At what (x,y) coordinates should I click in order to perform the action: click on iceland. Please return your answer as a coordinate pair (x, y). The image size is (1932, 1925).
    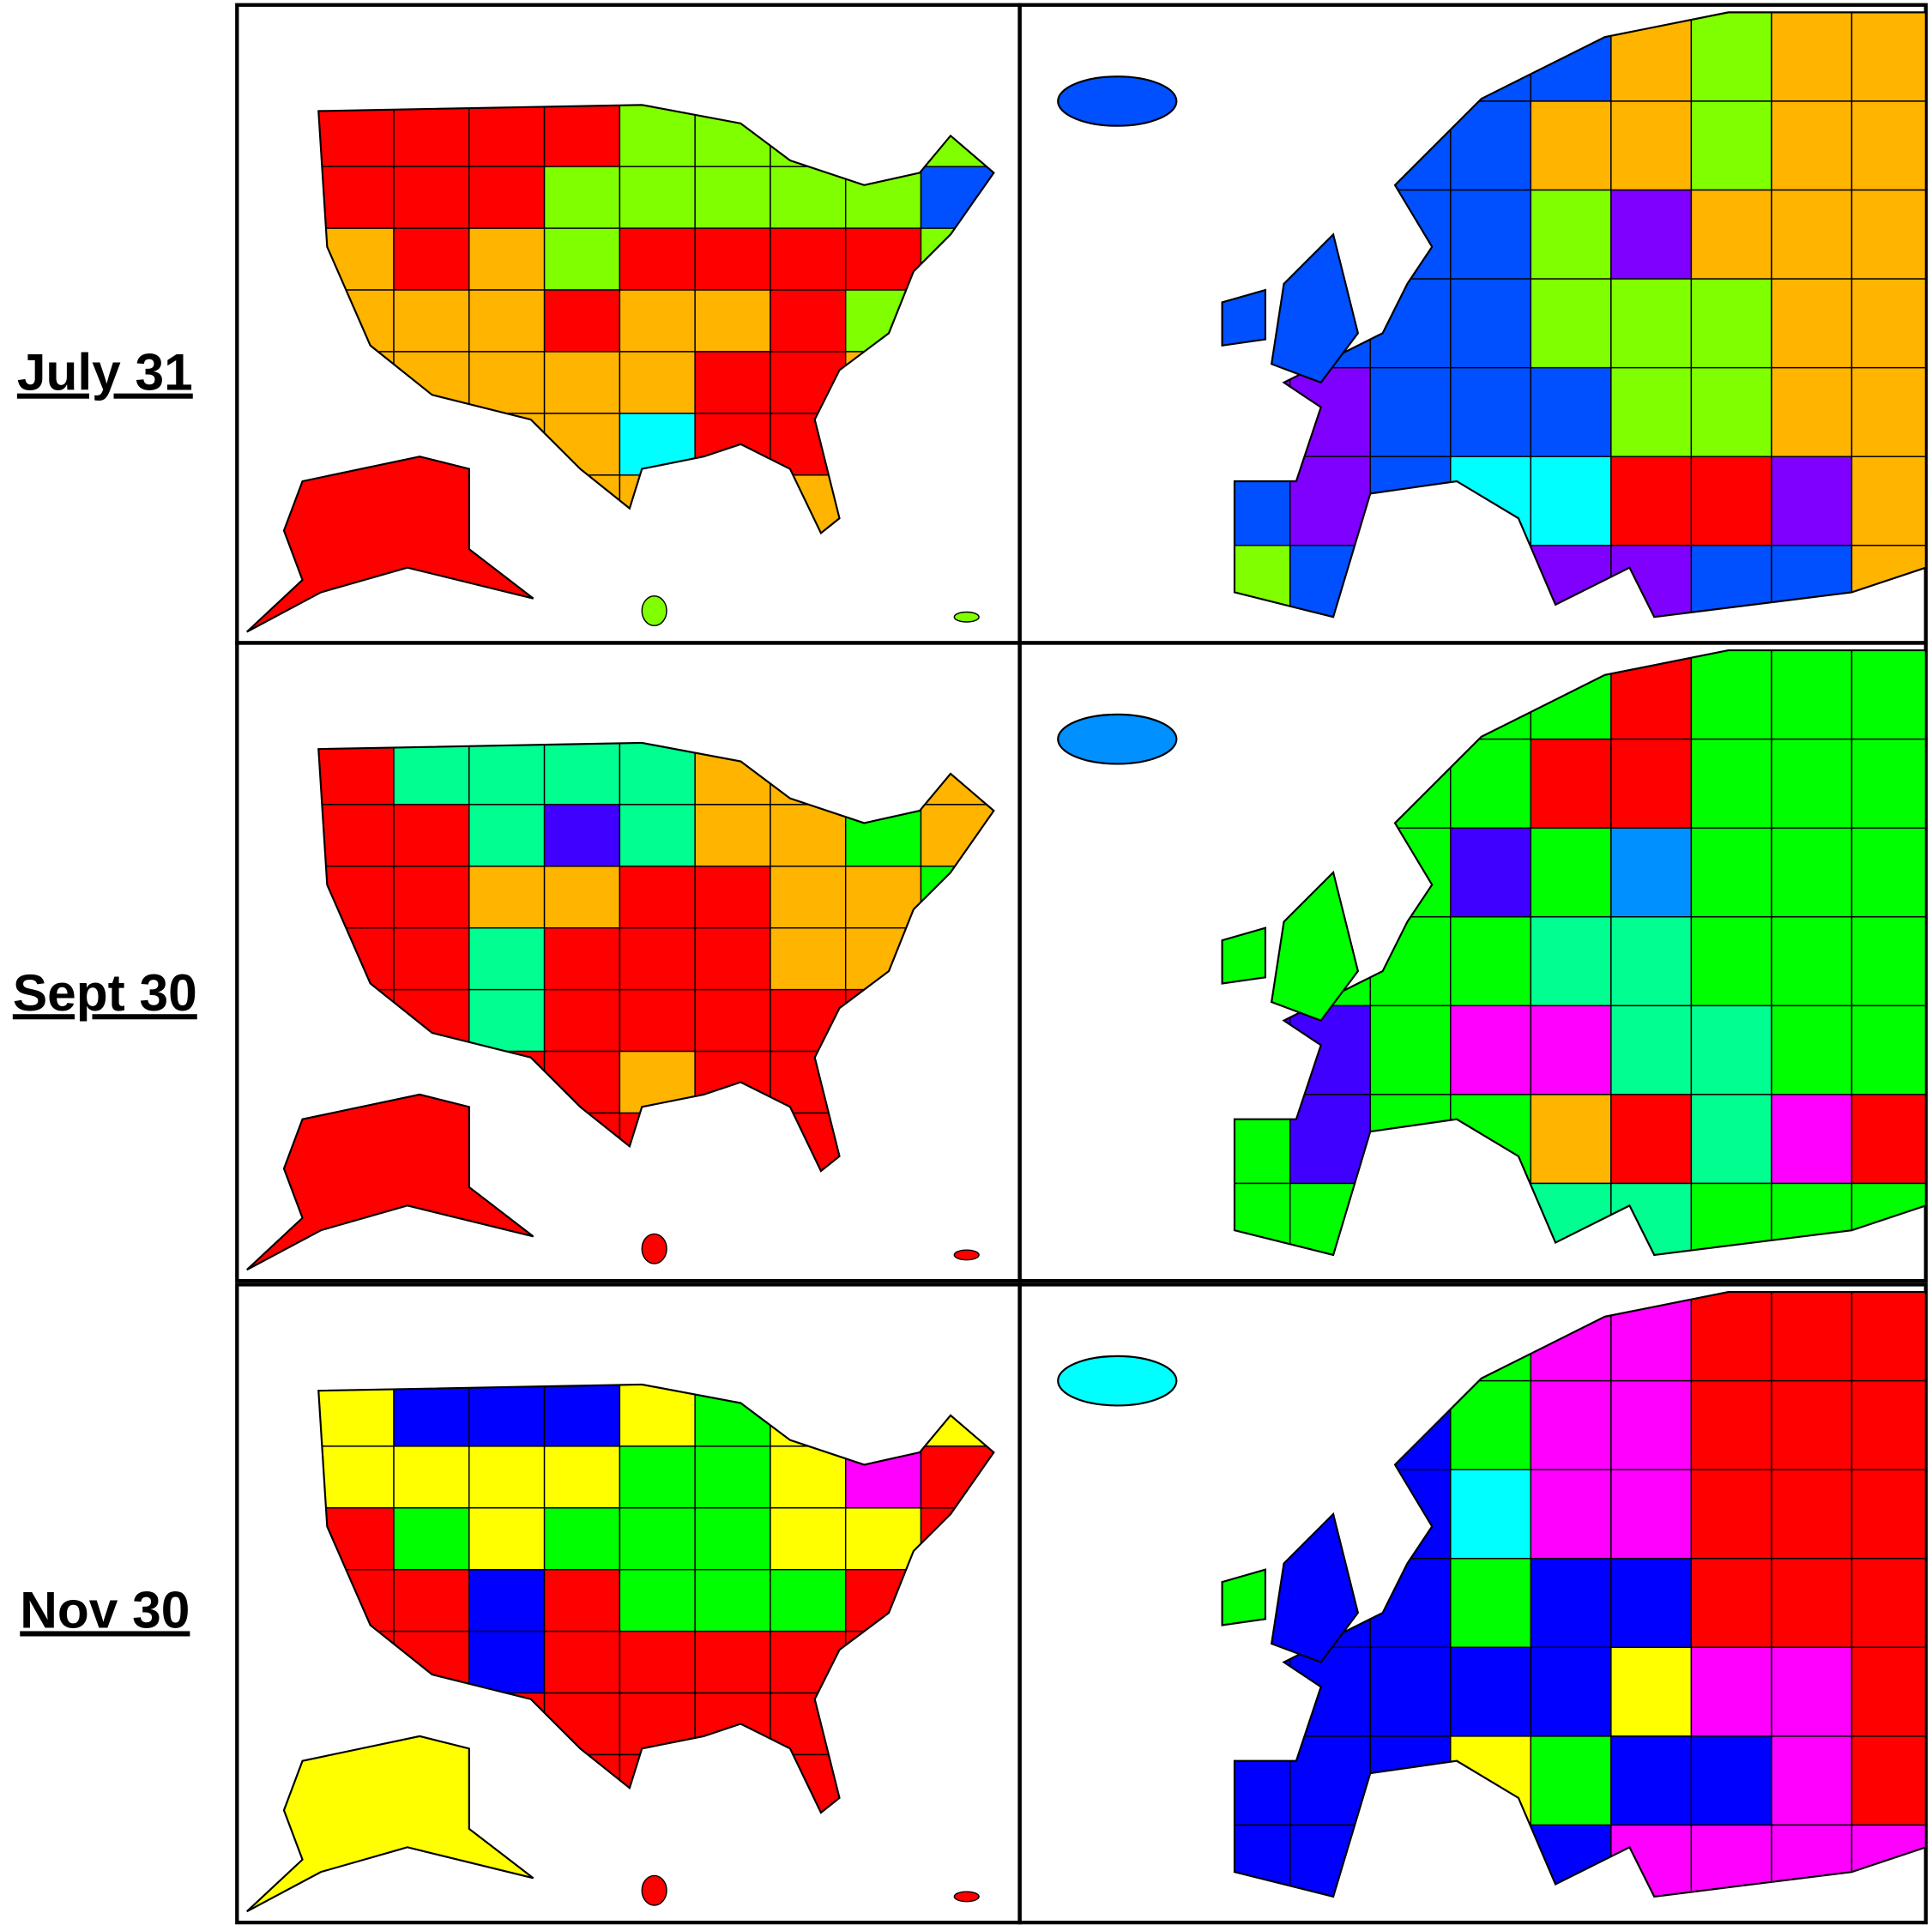
    Looking at the image, I should click on (1117, 101).